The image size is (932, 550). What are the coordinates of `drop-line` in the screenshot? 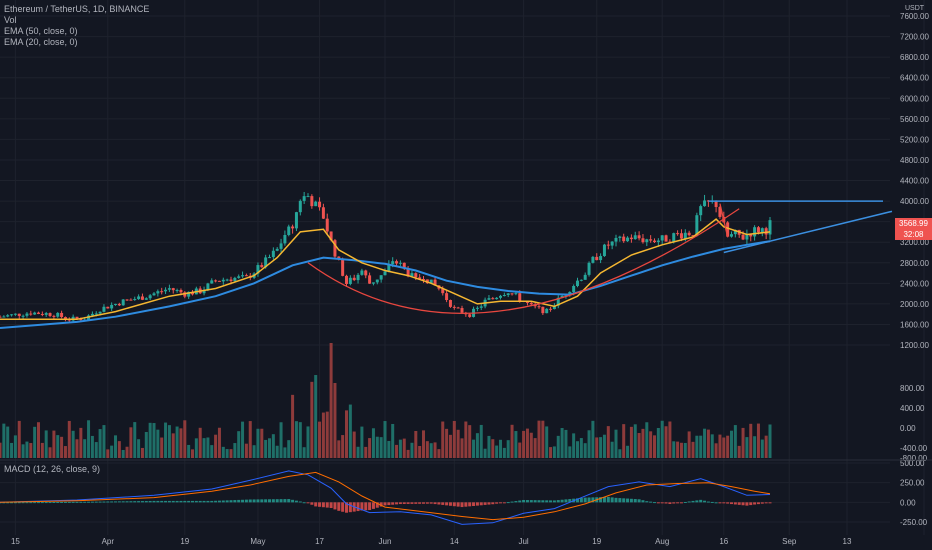 It's located at (724, 220).